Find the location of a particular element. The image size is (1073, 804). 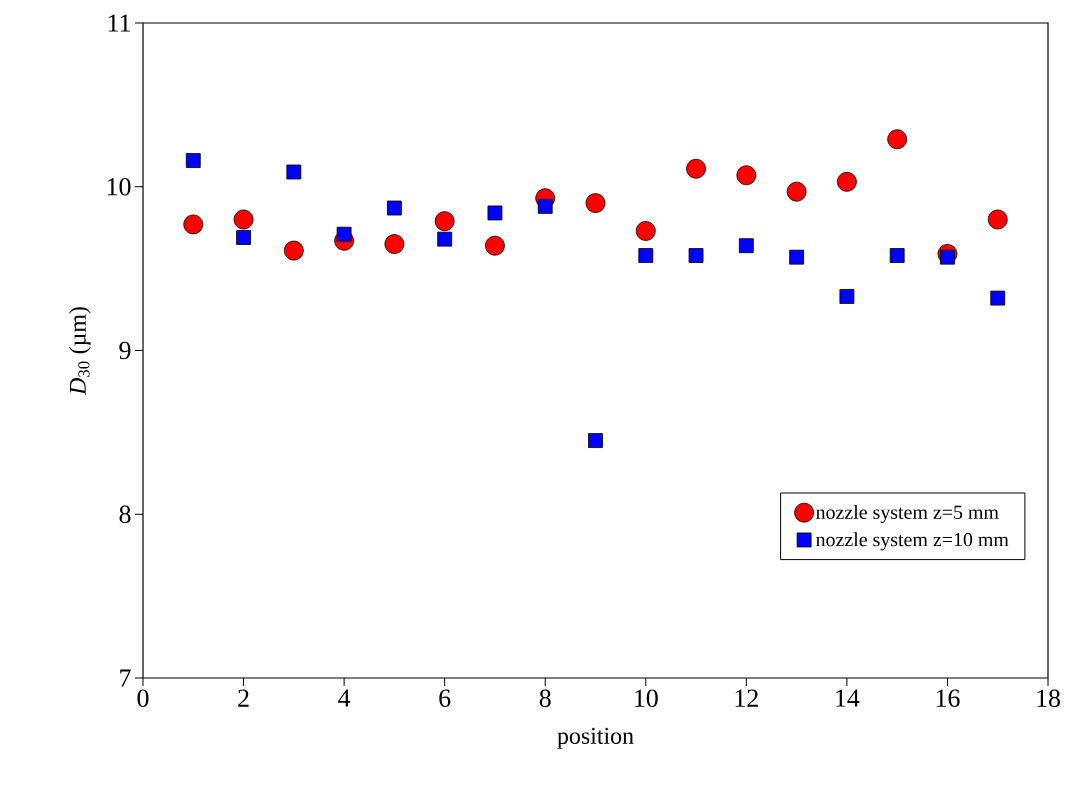

x-tick-label: 12 is located at coordinates (746, 698).